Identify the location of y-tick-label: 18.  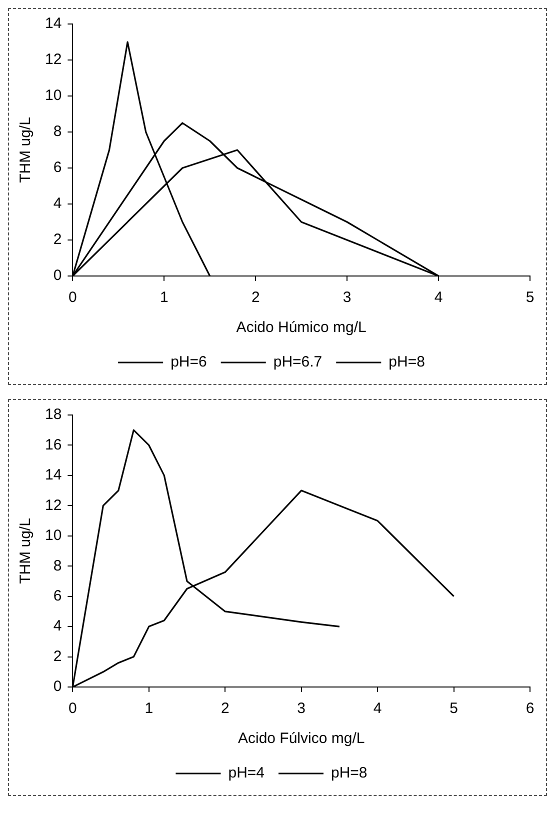
(53, 415).